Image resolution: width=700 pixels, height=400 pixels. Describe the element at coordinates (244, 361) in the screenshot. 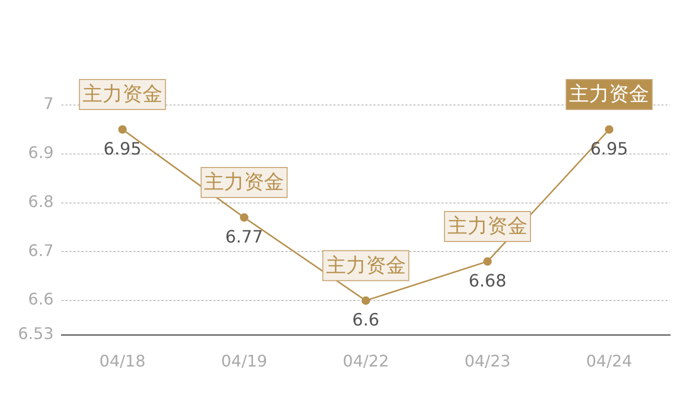

I see `x-tick-label: 04/19` at that location.